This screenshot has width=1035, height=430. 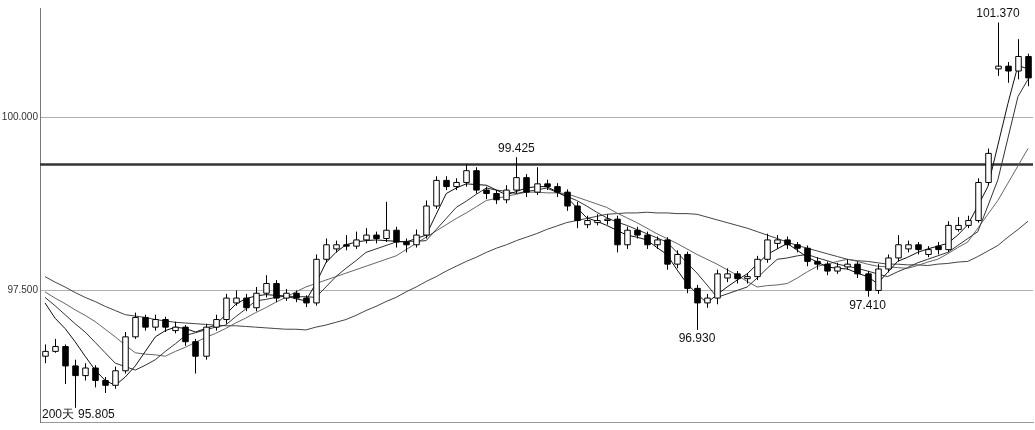 I want to click on annotation: 96.930, so click(x=697, y=338).